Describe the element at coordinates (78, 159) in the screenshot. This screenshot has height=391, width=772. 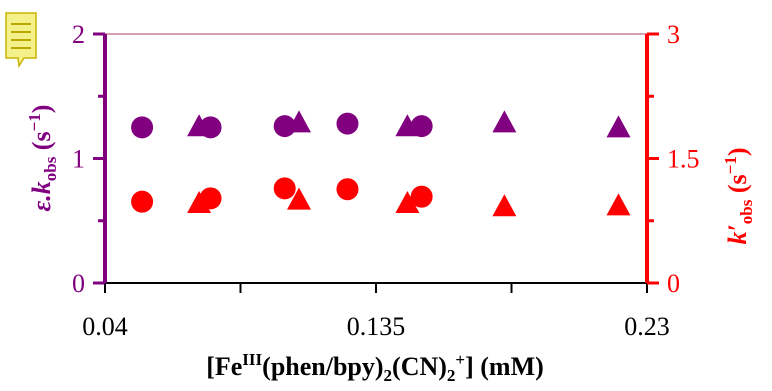
I see `left-y-tick-label: 1` at that location.